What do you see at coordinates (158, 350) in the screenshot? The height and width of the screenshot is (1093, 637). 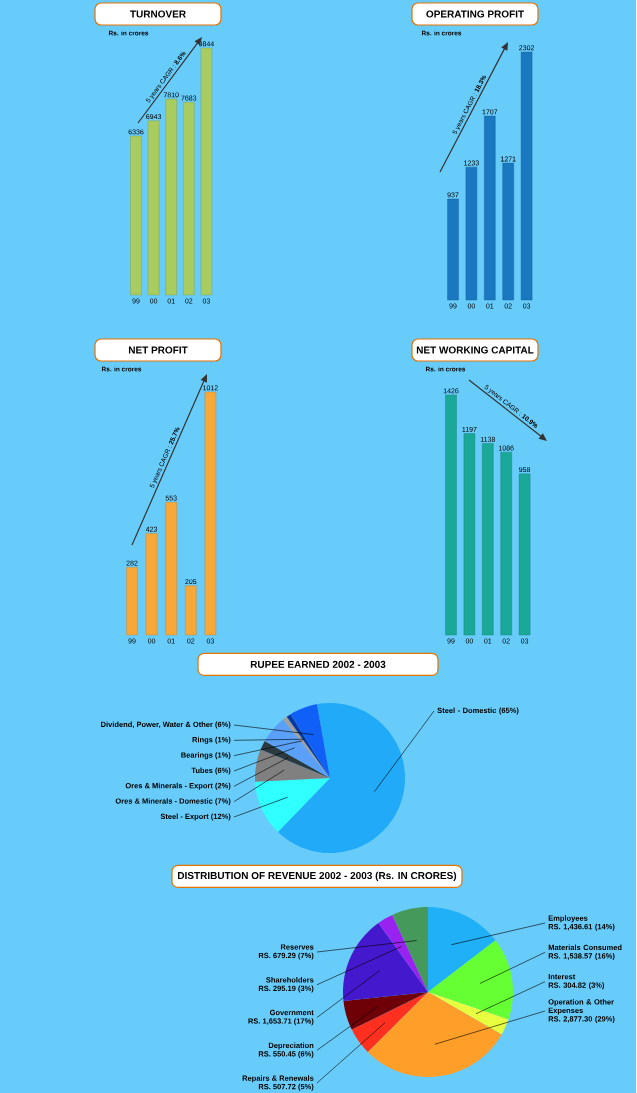 I see `chart-title: NET PROFIT` at bounding box center [158, 350].